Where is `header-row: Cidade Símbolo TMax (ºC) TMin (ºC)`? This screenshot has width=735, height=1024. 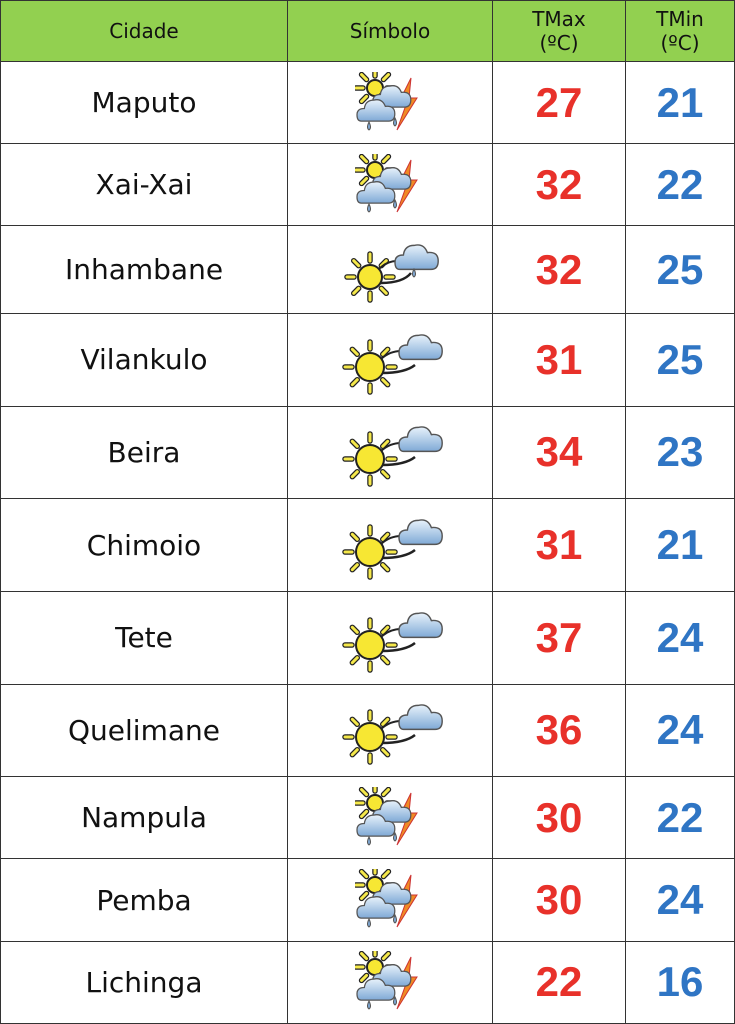
header-row: Cidade Símbolo TMax (ºC) TMin (ºC) is located at coordinates (367, 31).